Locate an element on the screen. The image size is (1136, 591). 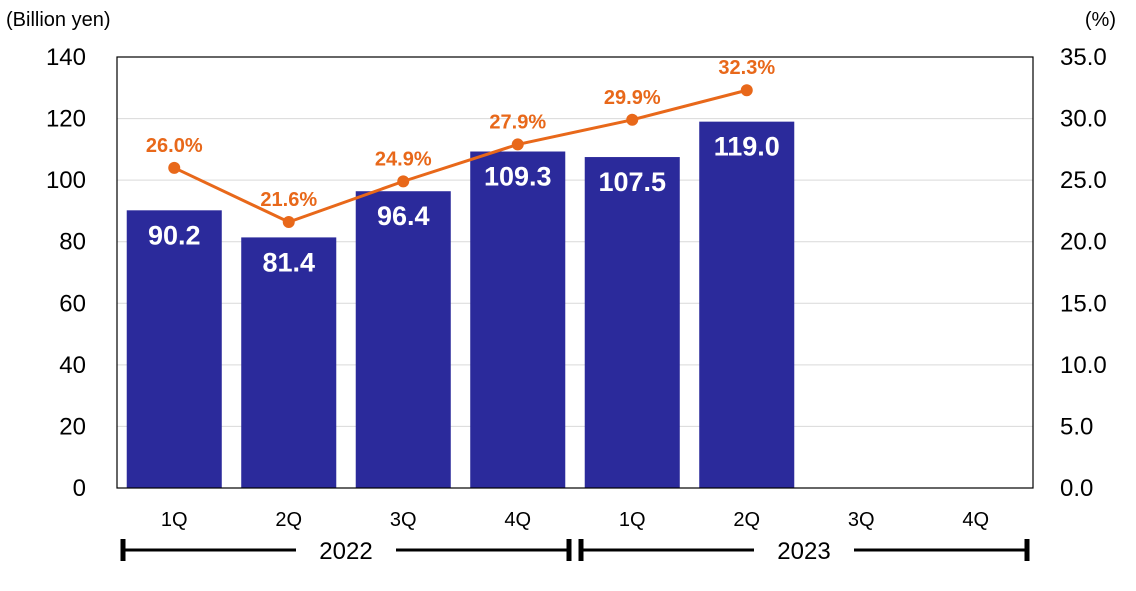
left-axis-label: (Billion yen) is located at coordinates (58, 20).